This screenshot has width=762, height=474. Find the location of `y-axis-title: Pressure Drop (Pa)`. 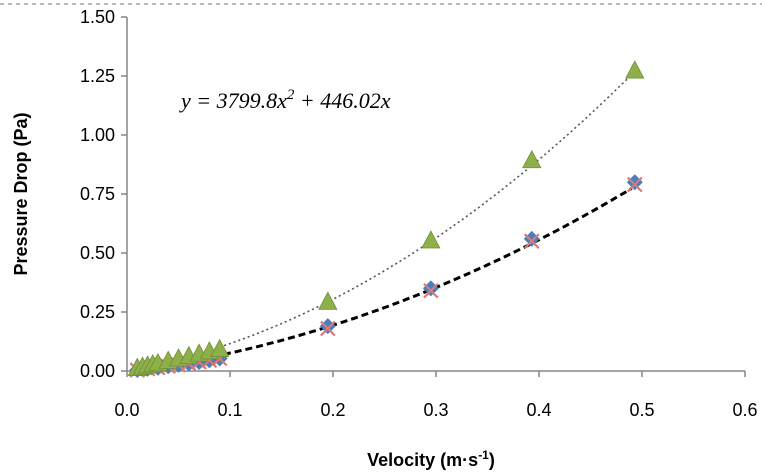

y-axis-title: Pressure Drop (Pa) is located at coordinates (21, 193).